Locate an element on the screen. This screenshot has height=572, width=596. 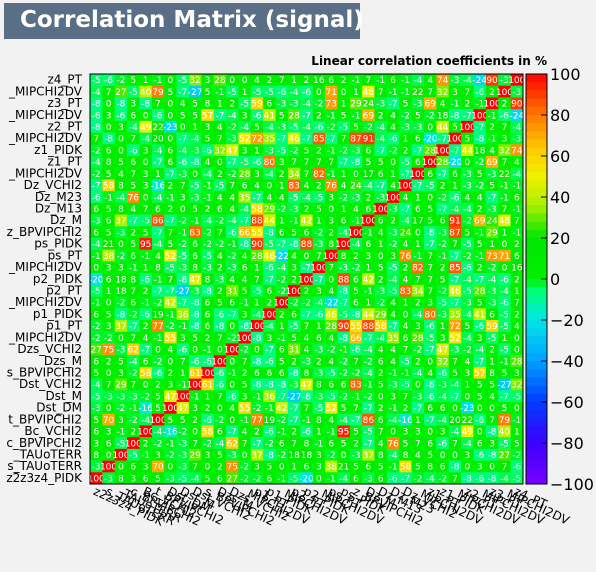
cell-value-label: -24 is located at coordinates (479, 81).